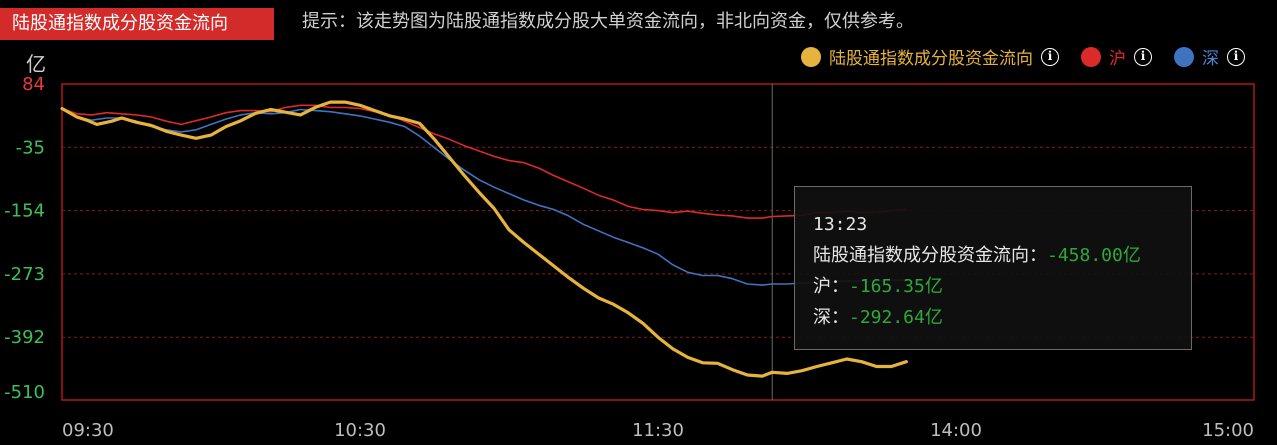  What do you see at coordinates (1091, 56) in the screenshot?
I see `legend-dot-sh` at bounding box center [1091, 56].